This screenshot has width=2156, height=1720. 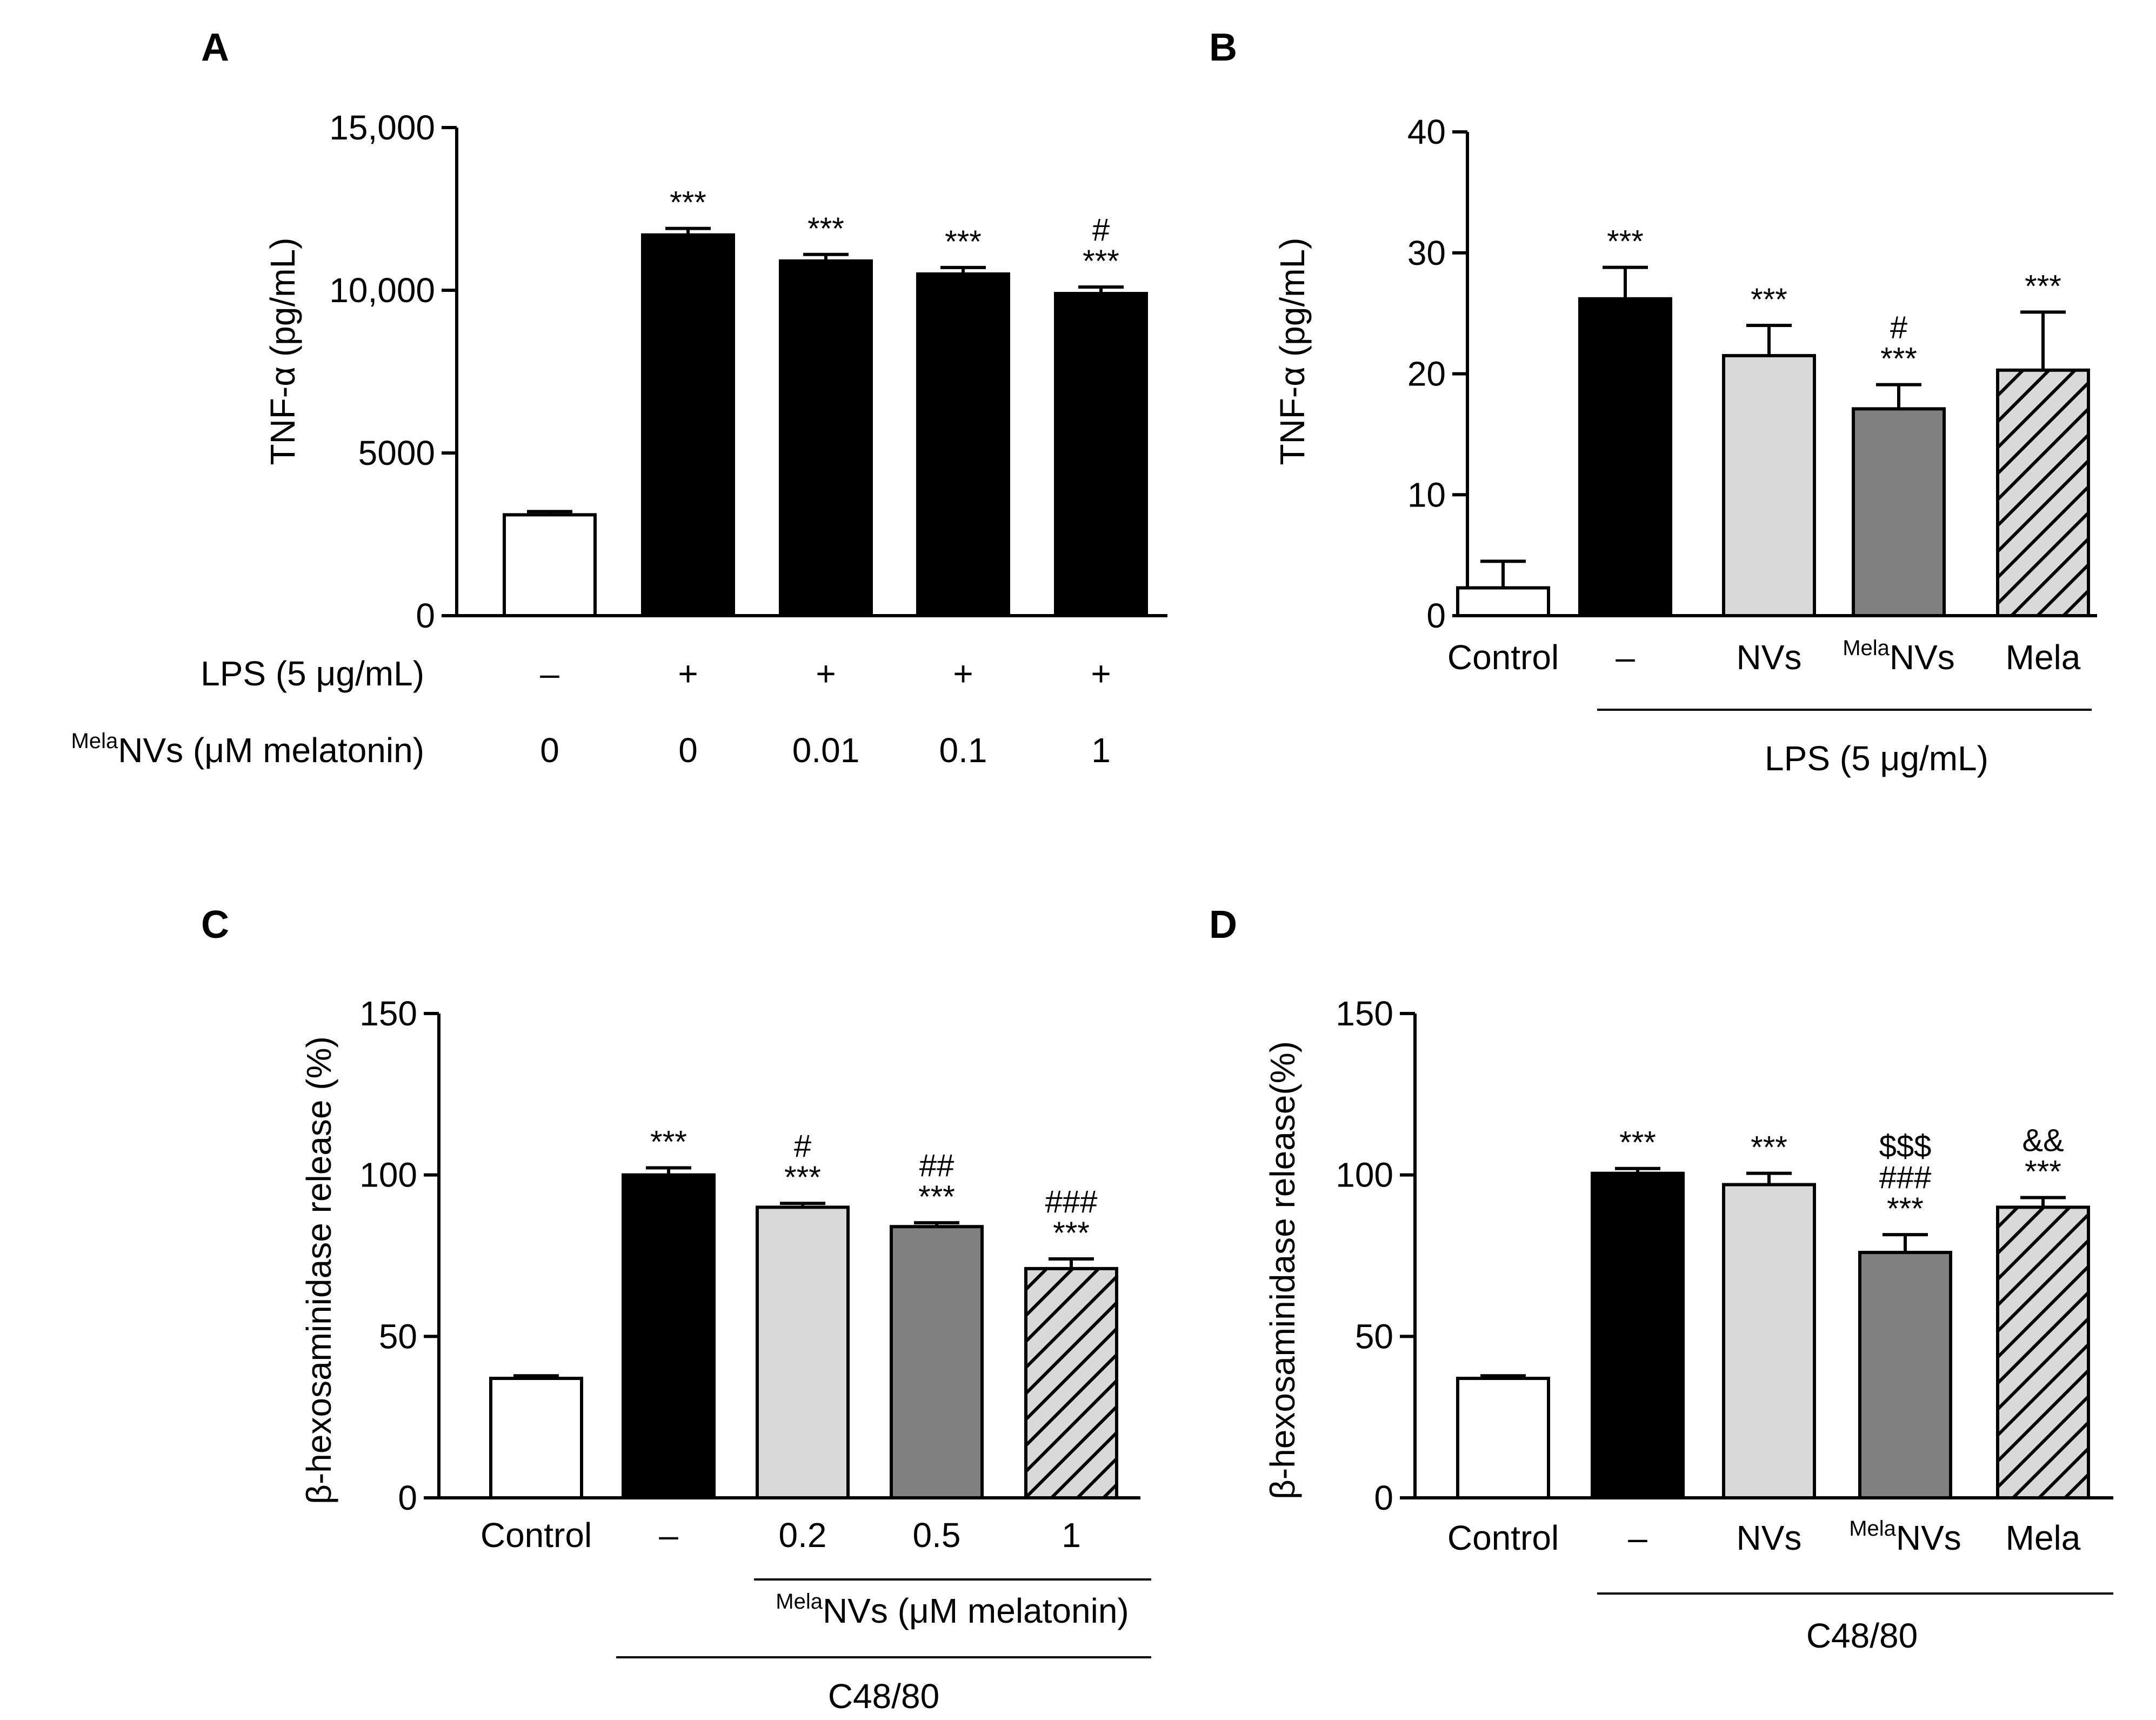 What do you see at coordinates (669, 1536) in the screenshot?
I see `panel-c-category-label: –` at bounding box center [669, 1536].